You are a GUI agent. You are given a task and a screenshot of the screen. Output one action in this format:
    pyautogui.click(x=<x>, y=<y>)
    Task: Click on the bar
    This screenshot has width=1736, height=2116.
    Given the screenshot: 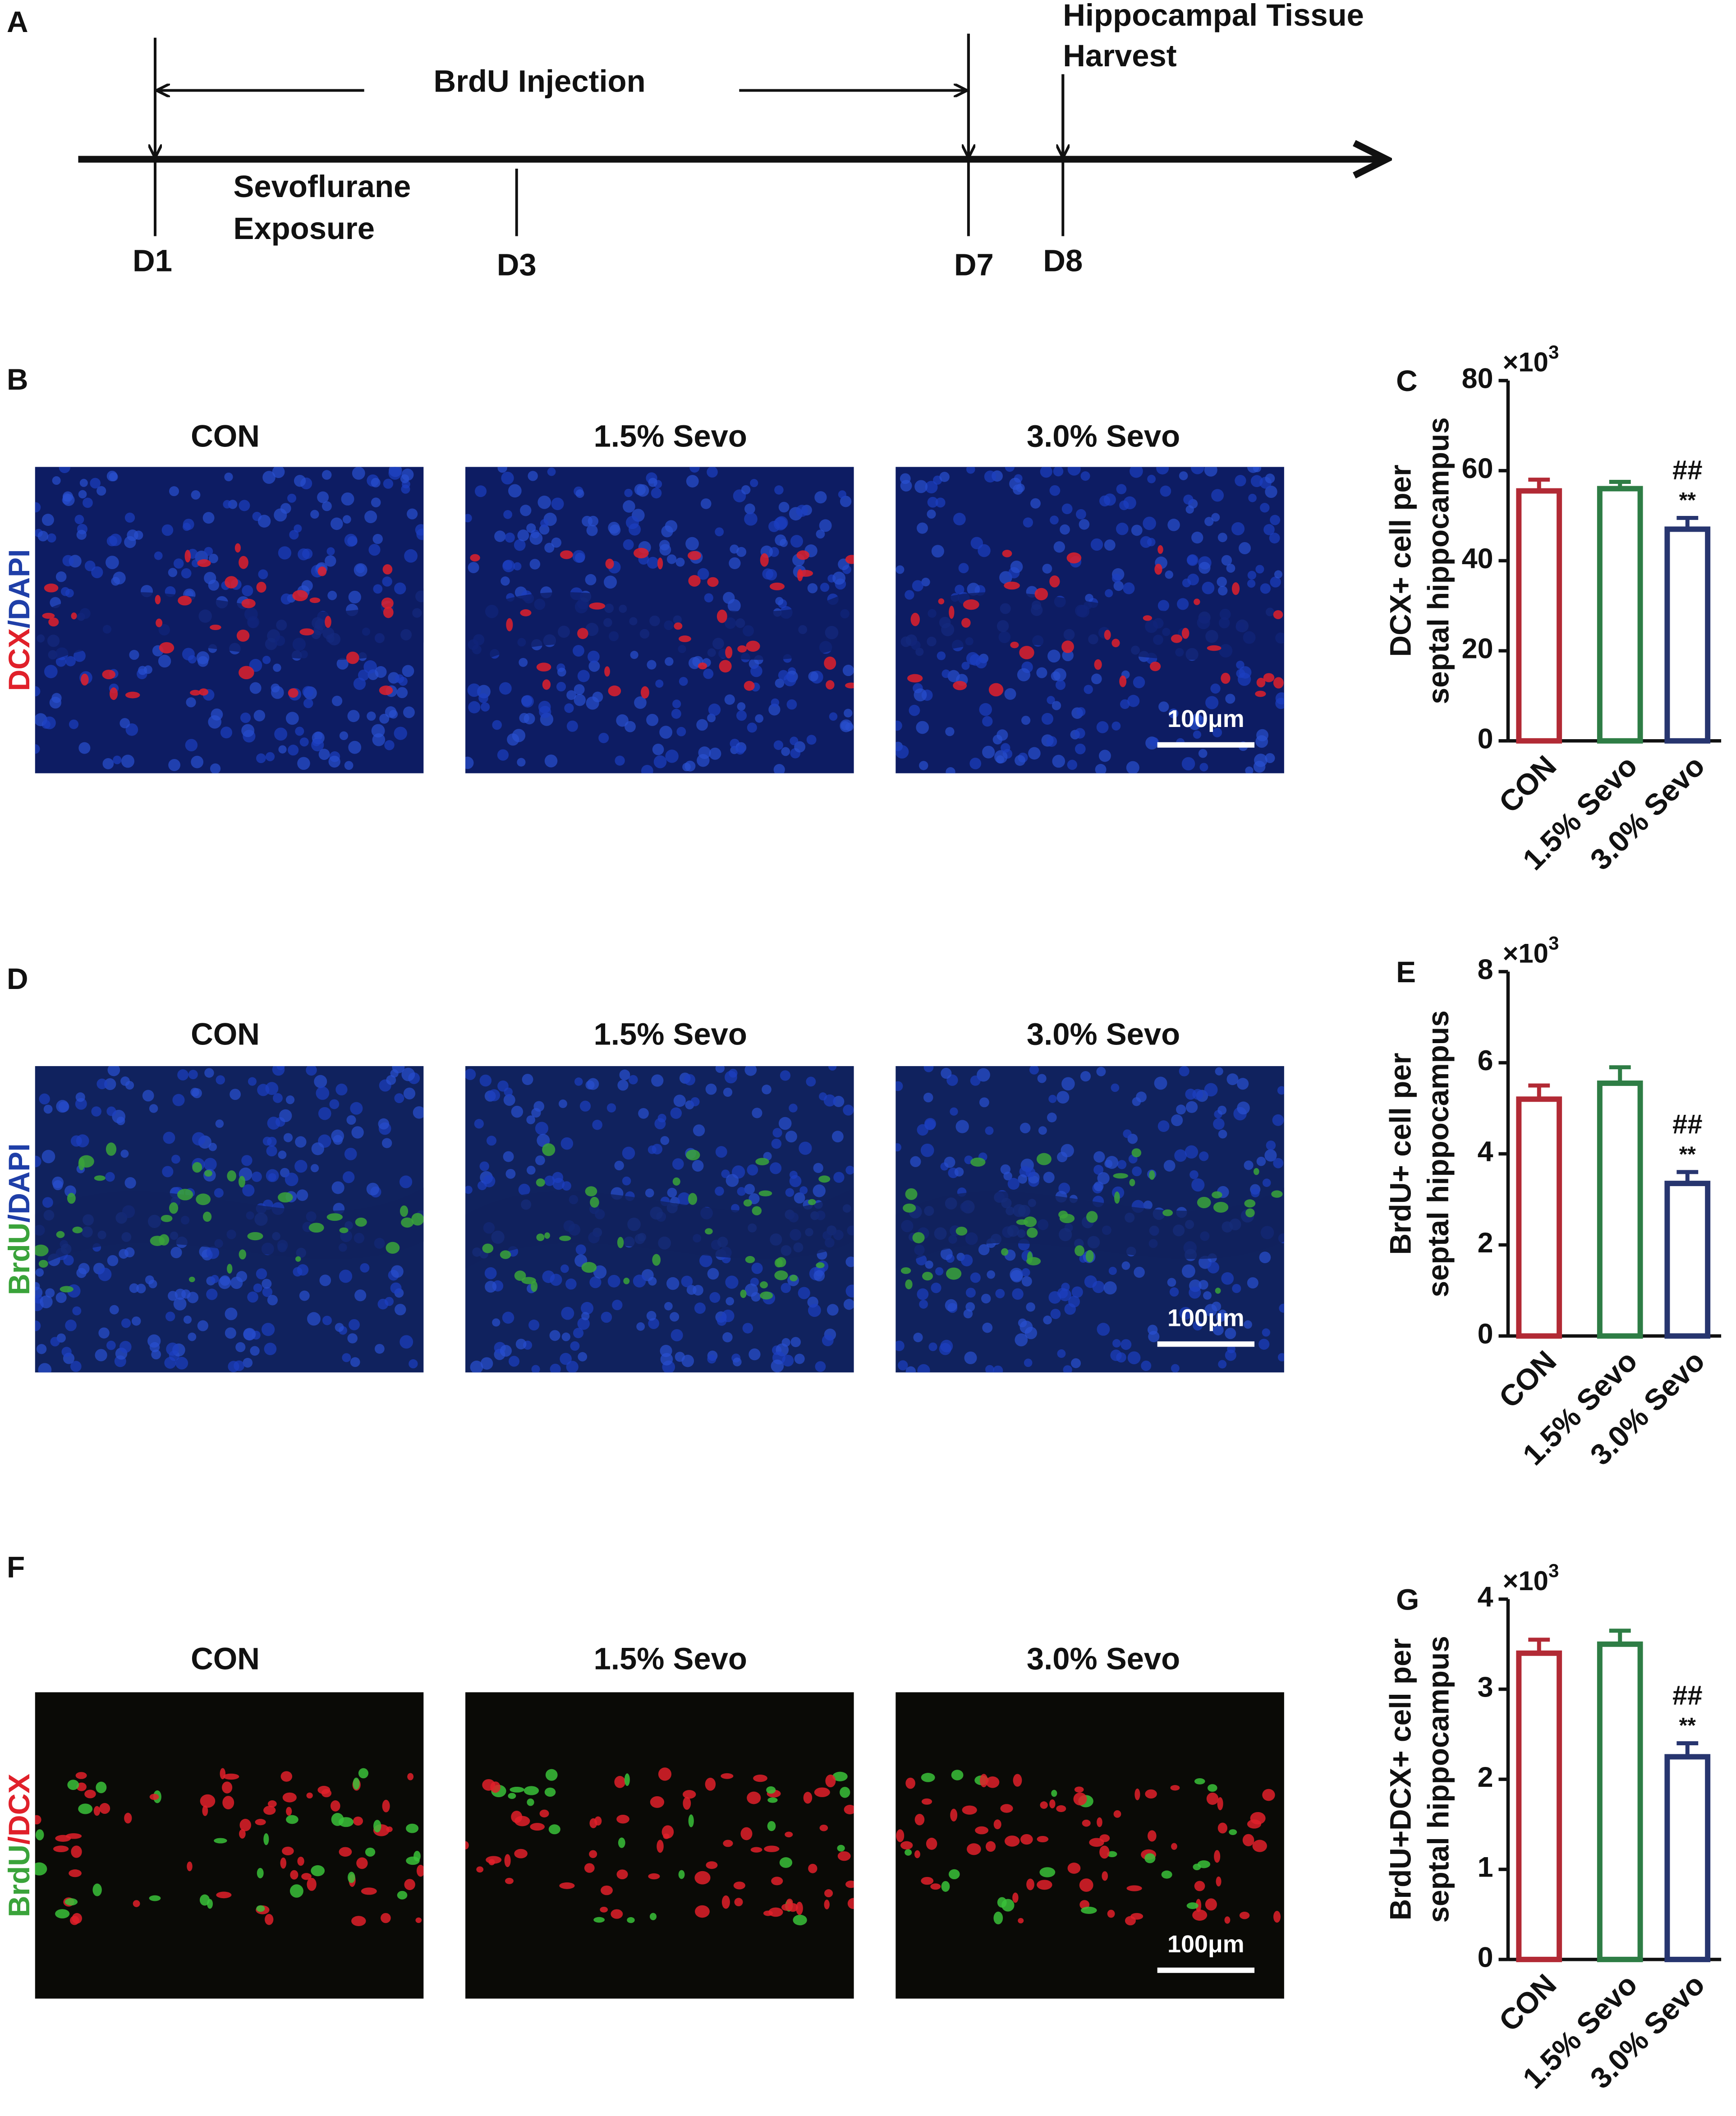 What is the action you would take?
    pyautogui.click(x=1620, y=615)
    